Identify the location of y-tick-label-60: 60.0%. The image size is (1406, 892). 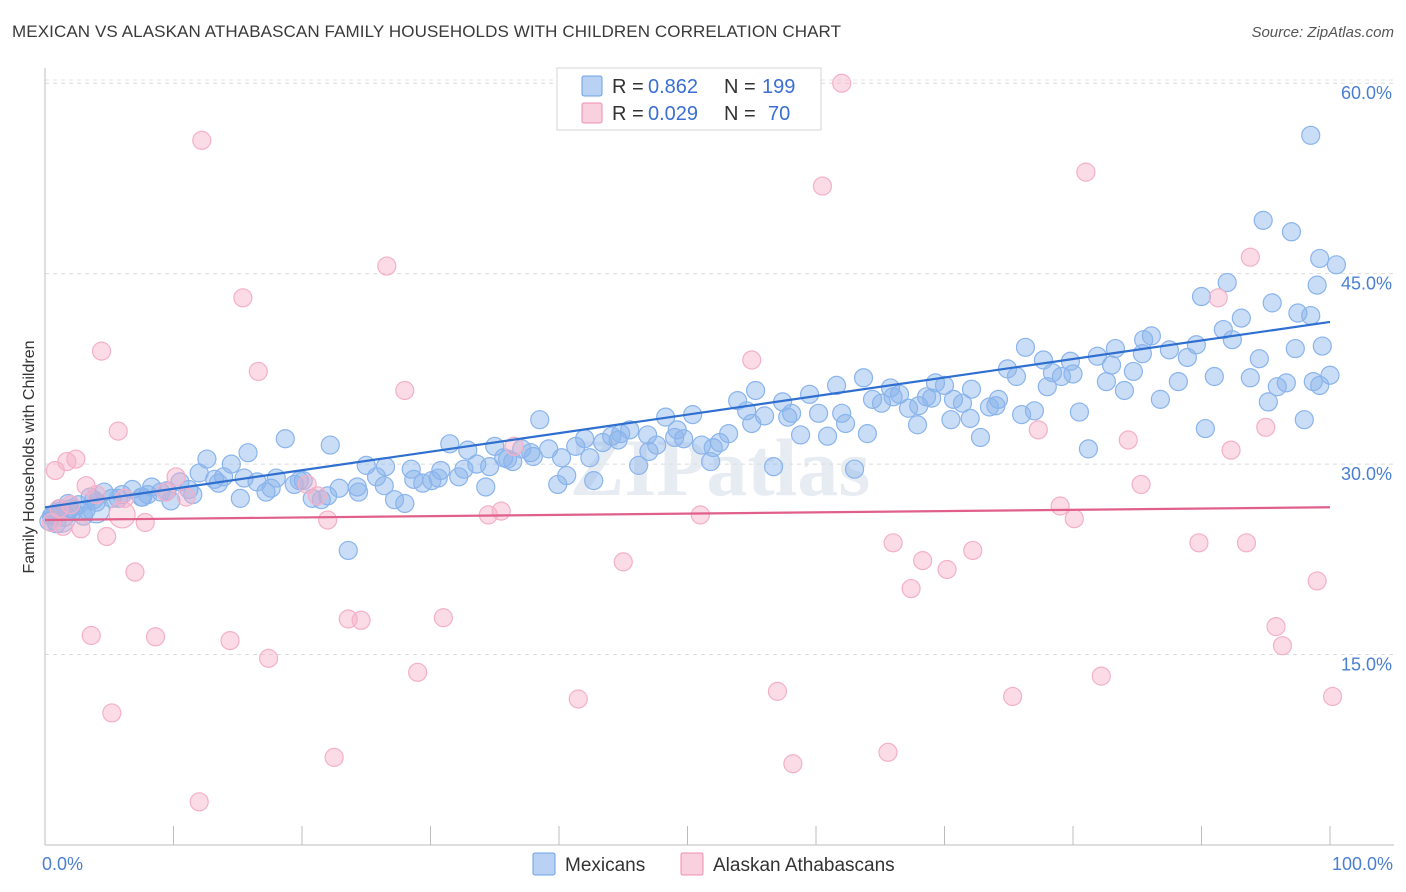
(1366, 93).